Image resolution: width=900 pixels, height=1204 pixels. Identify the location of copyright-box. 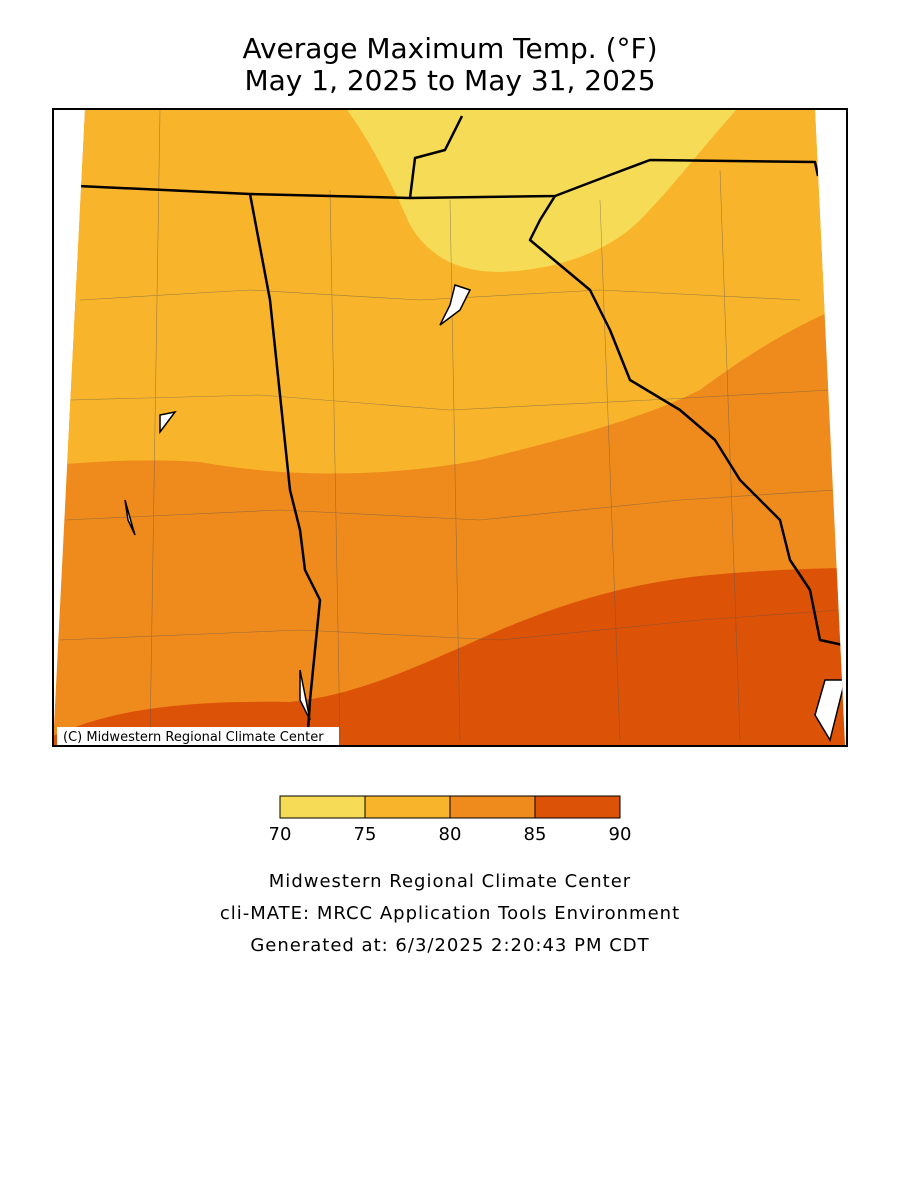
(198, 736).